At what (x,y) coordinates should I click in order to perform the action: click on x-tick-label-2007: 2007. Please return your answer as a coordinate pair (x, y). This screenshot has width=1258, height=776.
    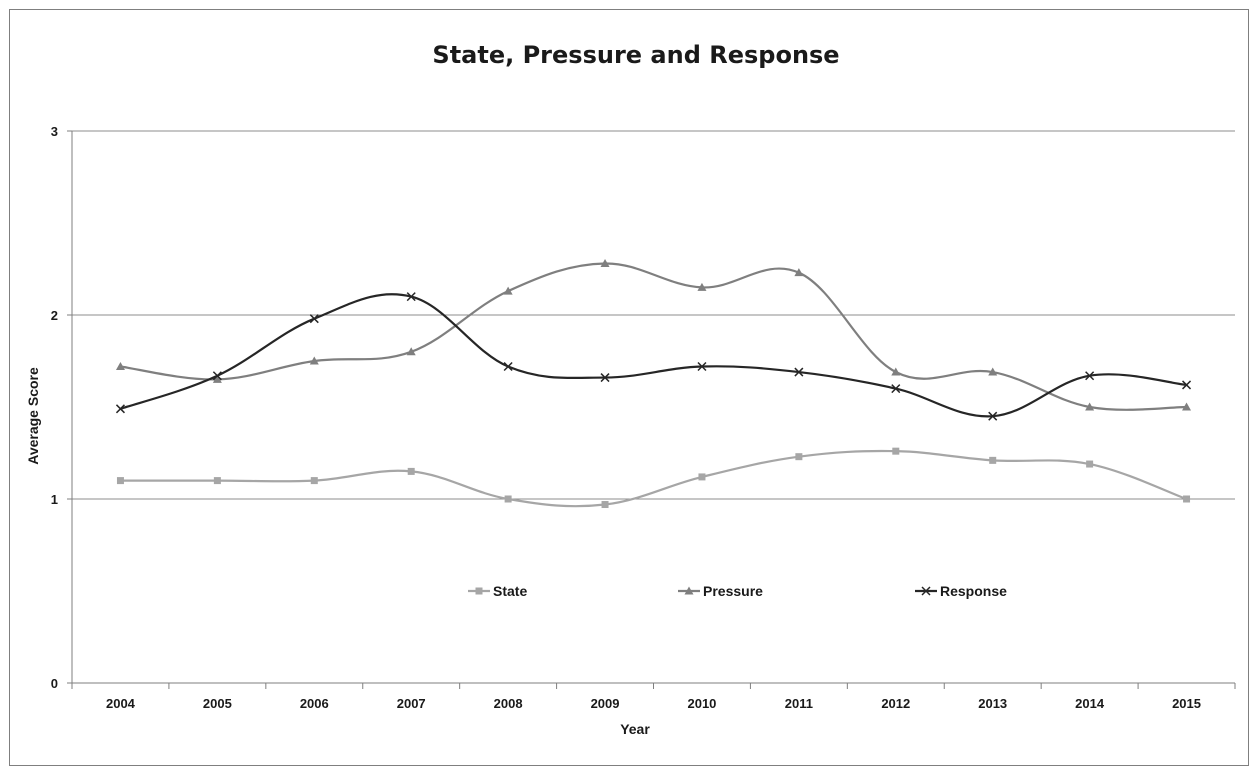
    Looking at the image, I should click on (411, 703).